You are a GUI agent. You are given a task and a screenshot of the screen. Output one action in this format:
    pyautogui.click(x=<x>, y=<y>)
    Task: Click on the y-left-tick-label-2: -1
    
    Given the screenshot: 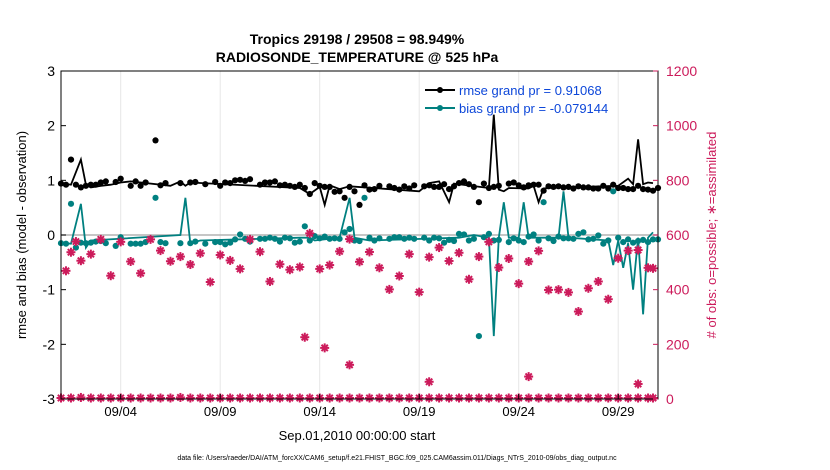 What is the action you would take?
    pyautogui.click(x=49, y=290)
    